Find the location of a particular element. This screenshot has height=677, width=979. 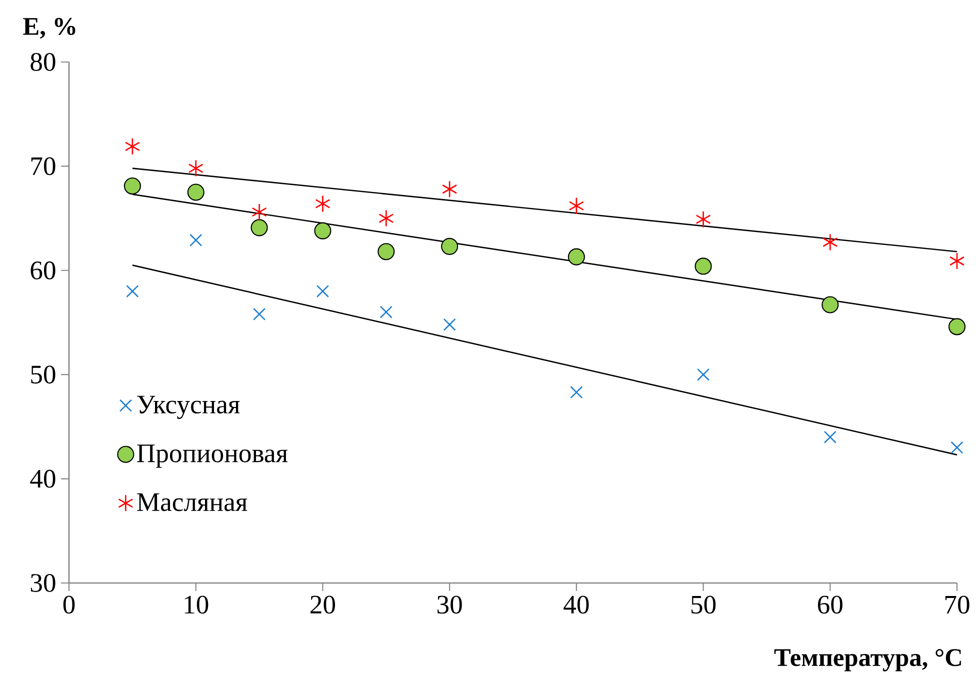

x-tick-label: 30 is located at coordinates (450, 605).